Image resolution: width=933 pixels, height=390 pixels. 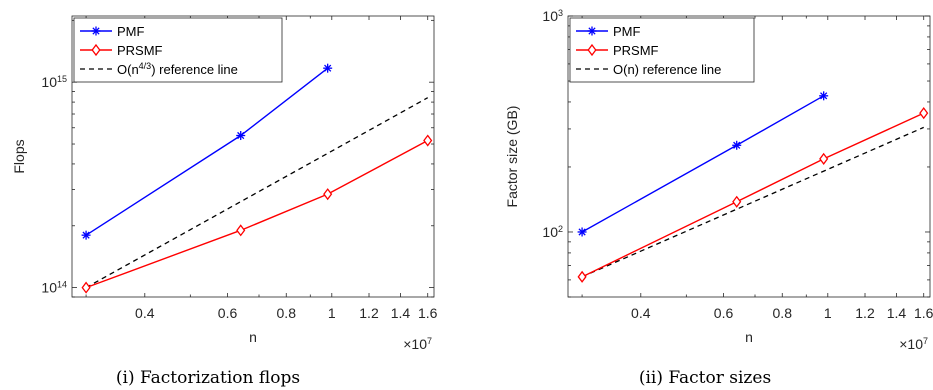 I want to click on figure-caption: (ii) Factor sizes, so click(x=705, y=378).